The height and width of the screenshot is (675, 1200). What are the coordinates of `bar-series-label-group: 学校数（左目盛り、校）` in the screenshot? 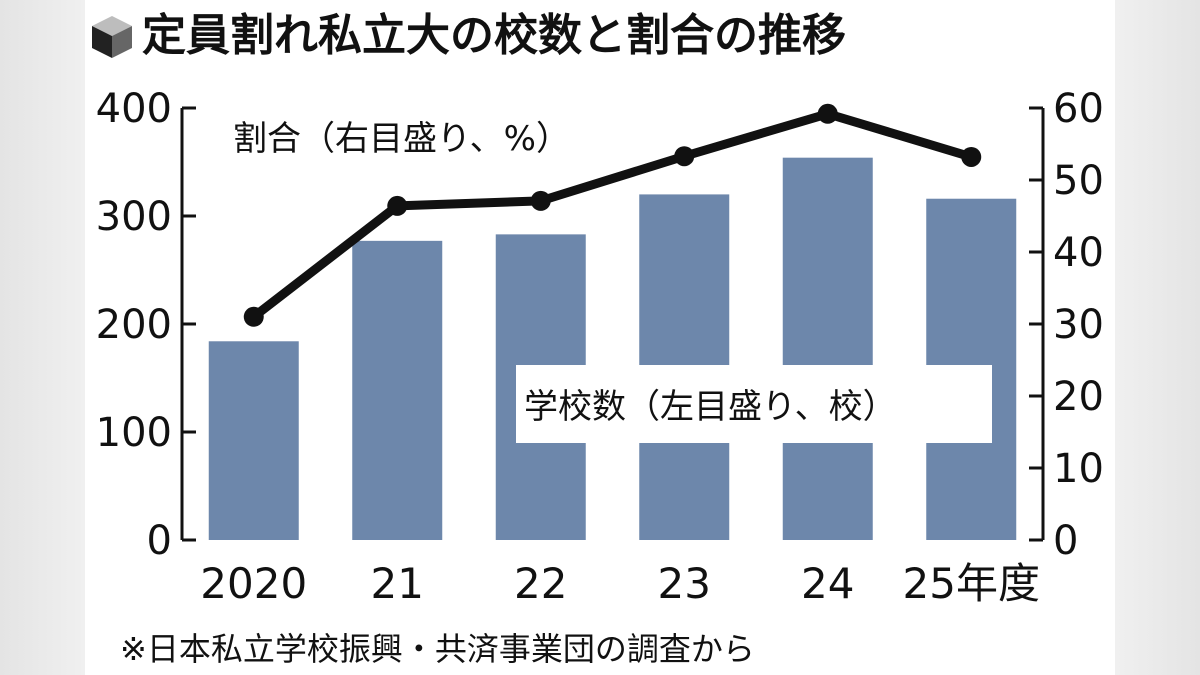 It's located at (754, 404).